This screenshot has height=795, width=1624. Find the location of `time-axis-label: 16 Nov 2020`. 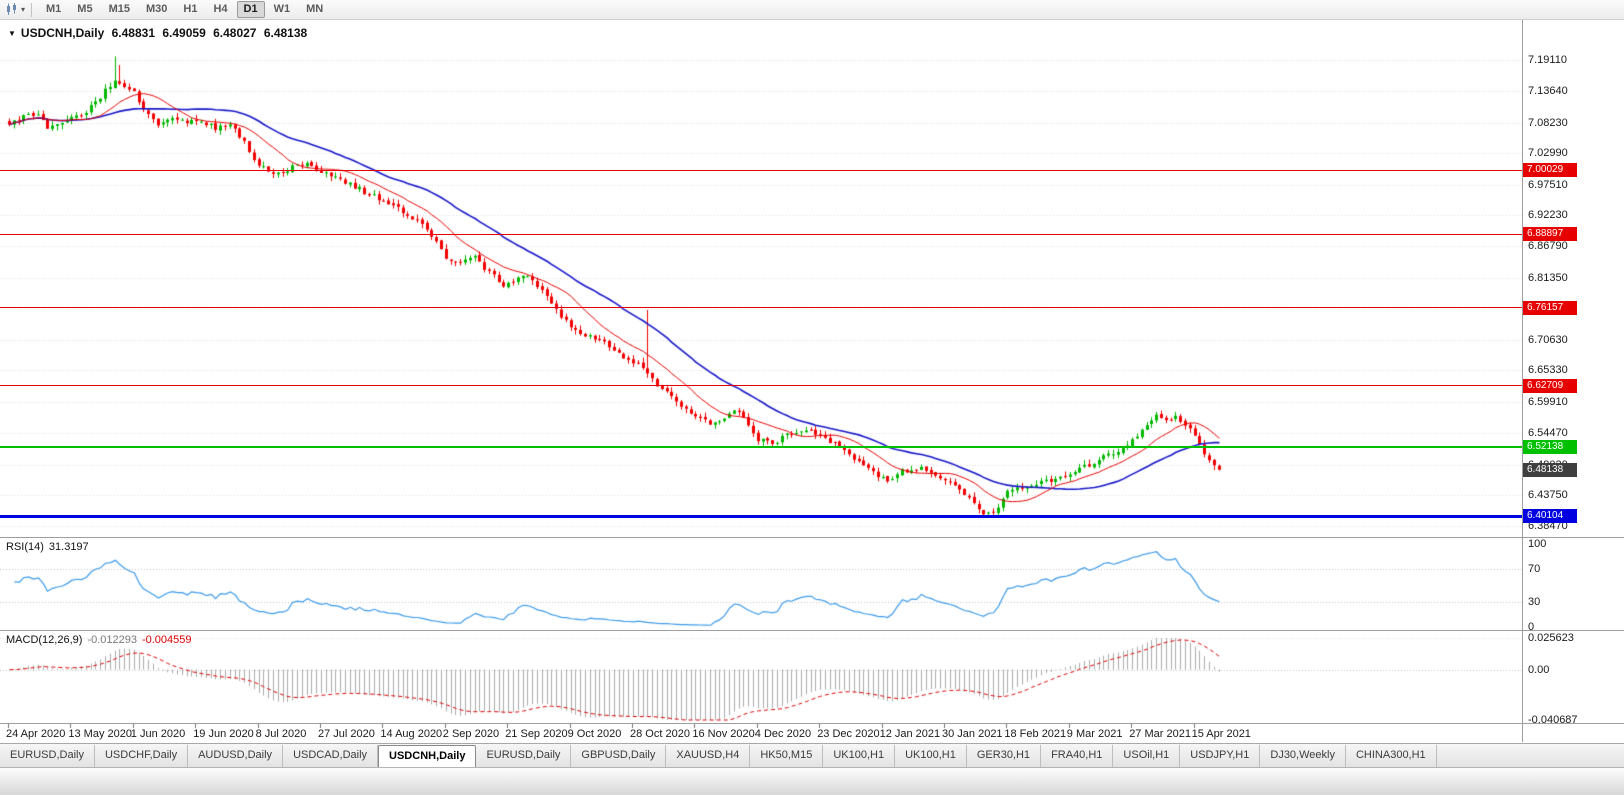

time-axis-label: 16 Nov 2020 is located at coordinates (723, 734).